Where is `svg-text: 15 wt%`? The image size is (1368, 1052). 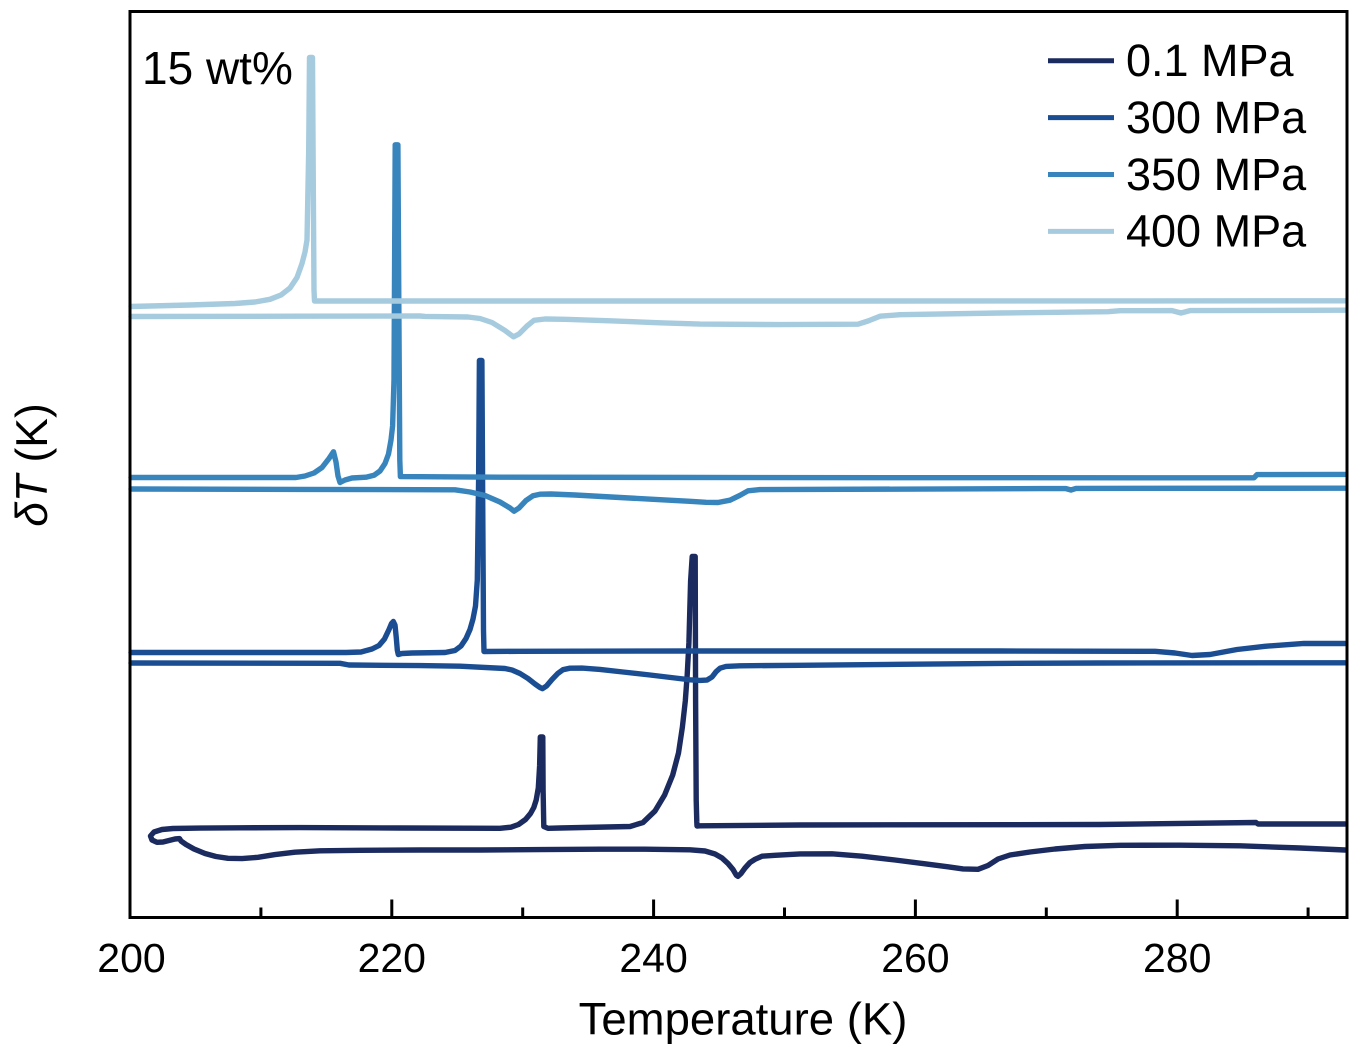
svg-text: 15 wt% is located at coordinates (217, 68).